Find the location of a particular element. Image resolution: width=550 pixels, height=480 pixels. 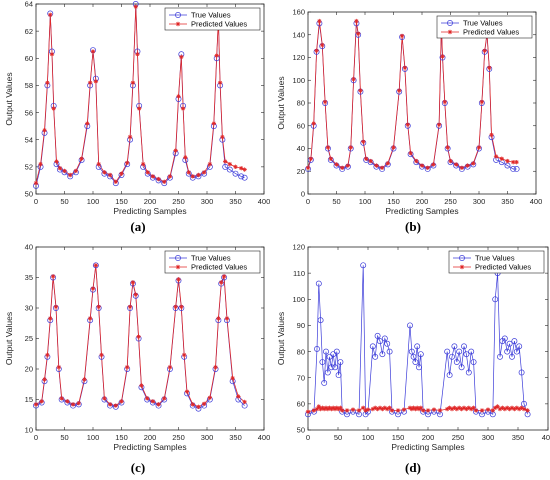

x-tick-label: 50 is located at coordinates (336, 201).